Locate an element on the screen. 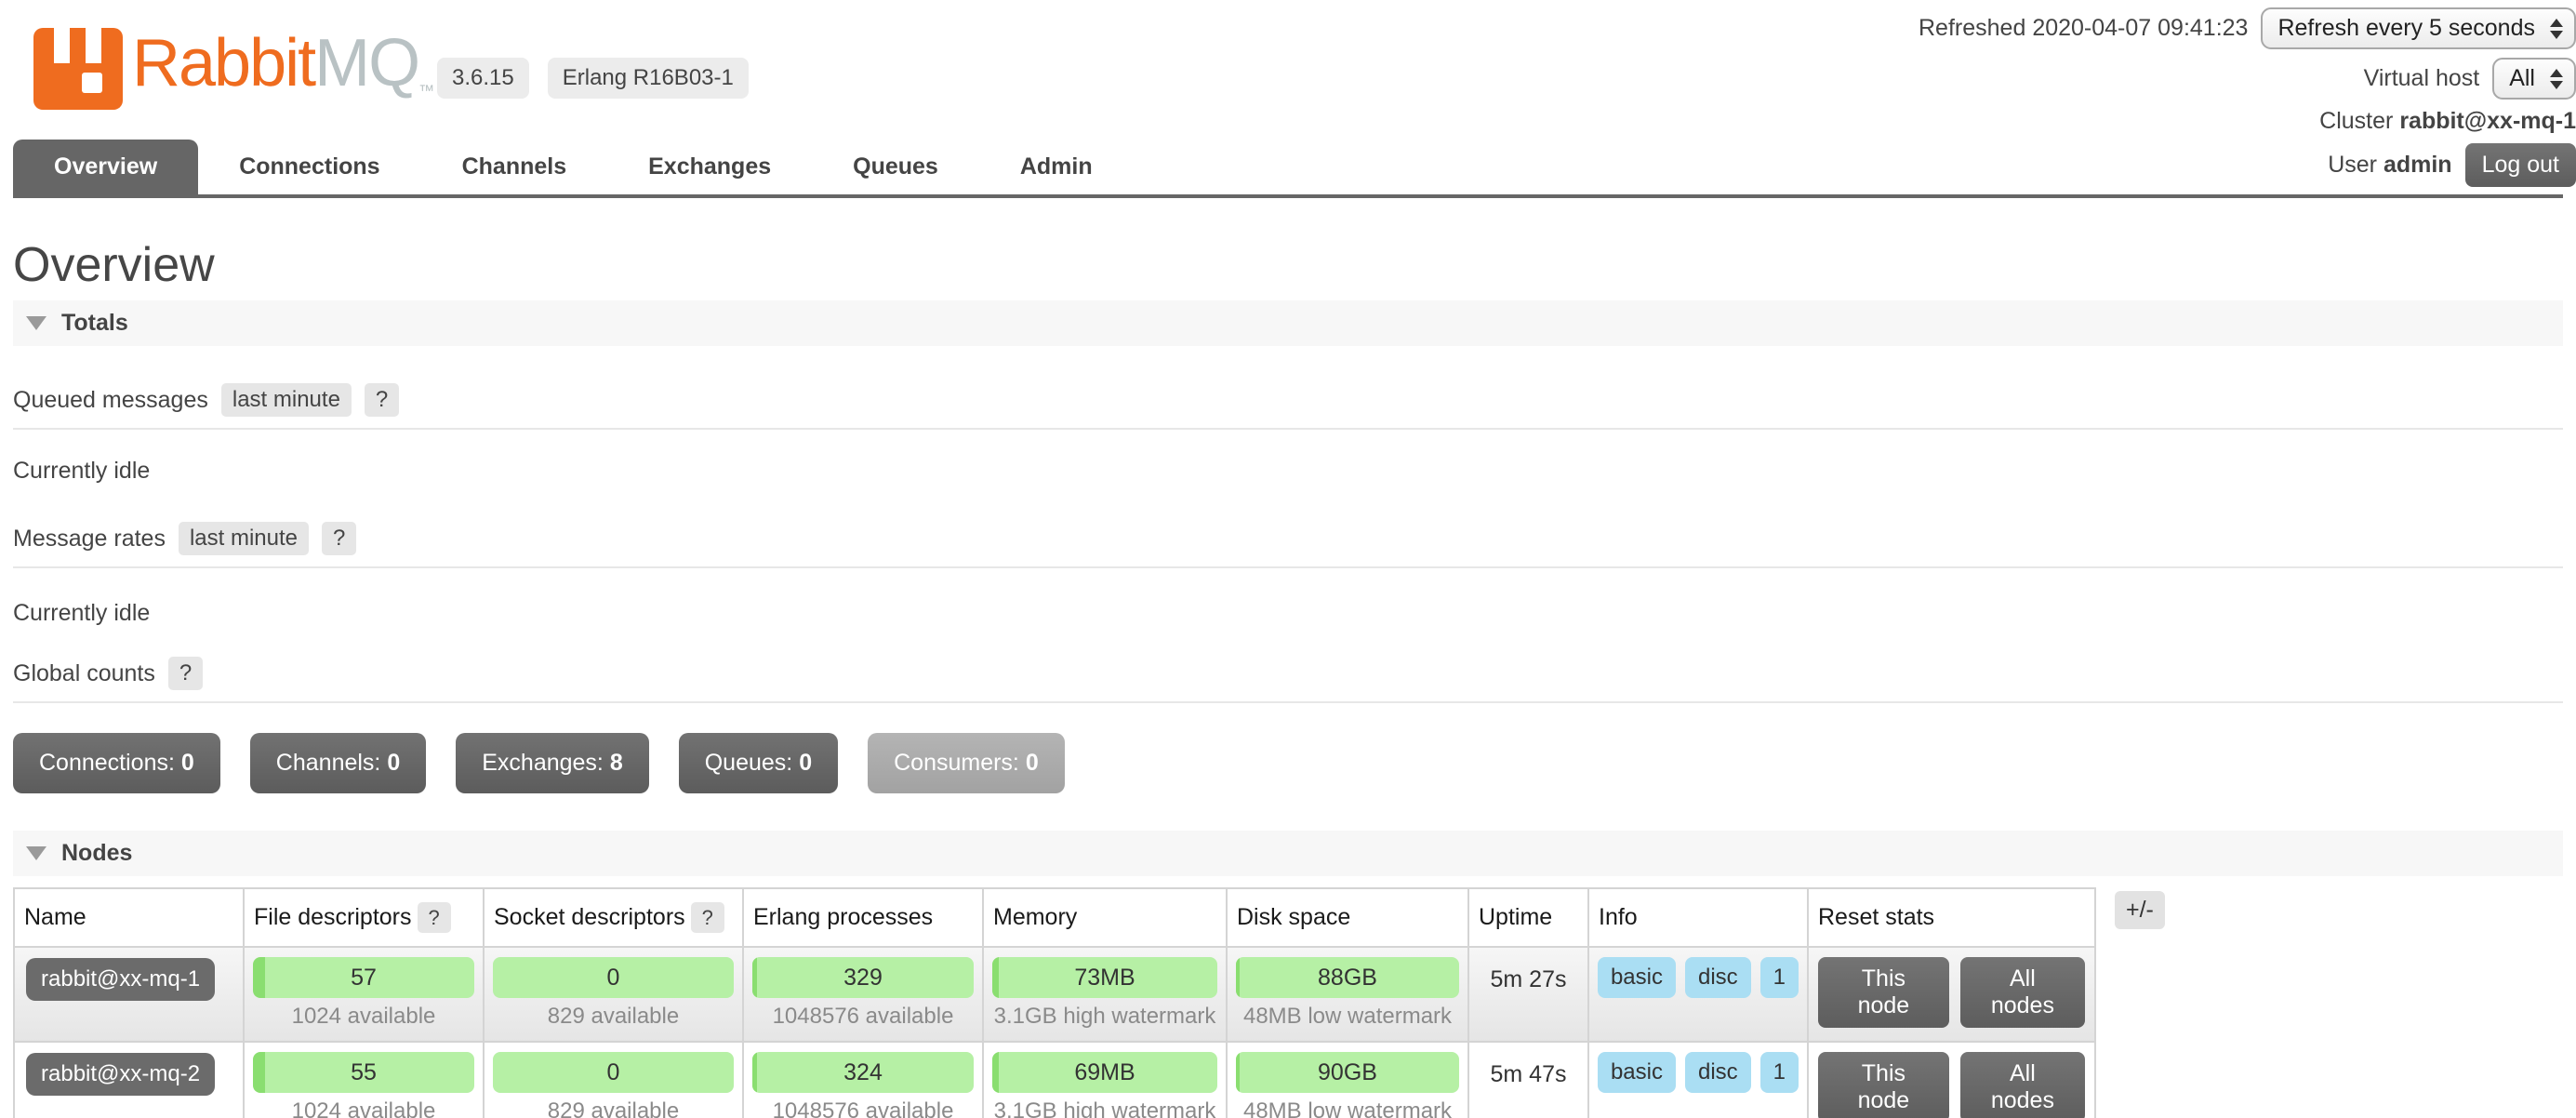 The width and height of the screenshot is (2576, 1118). rates-idle-status: Currently idle is located at coordinates (82, 613).